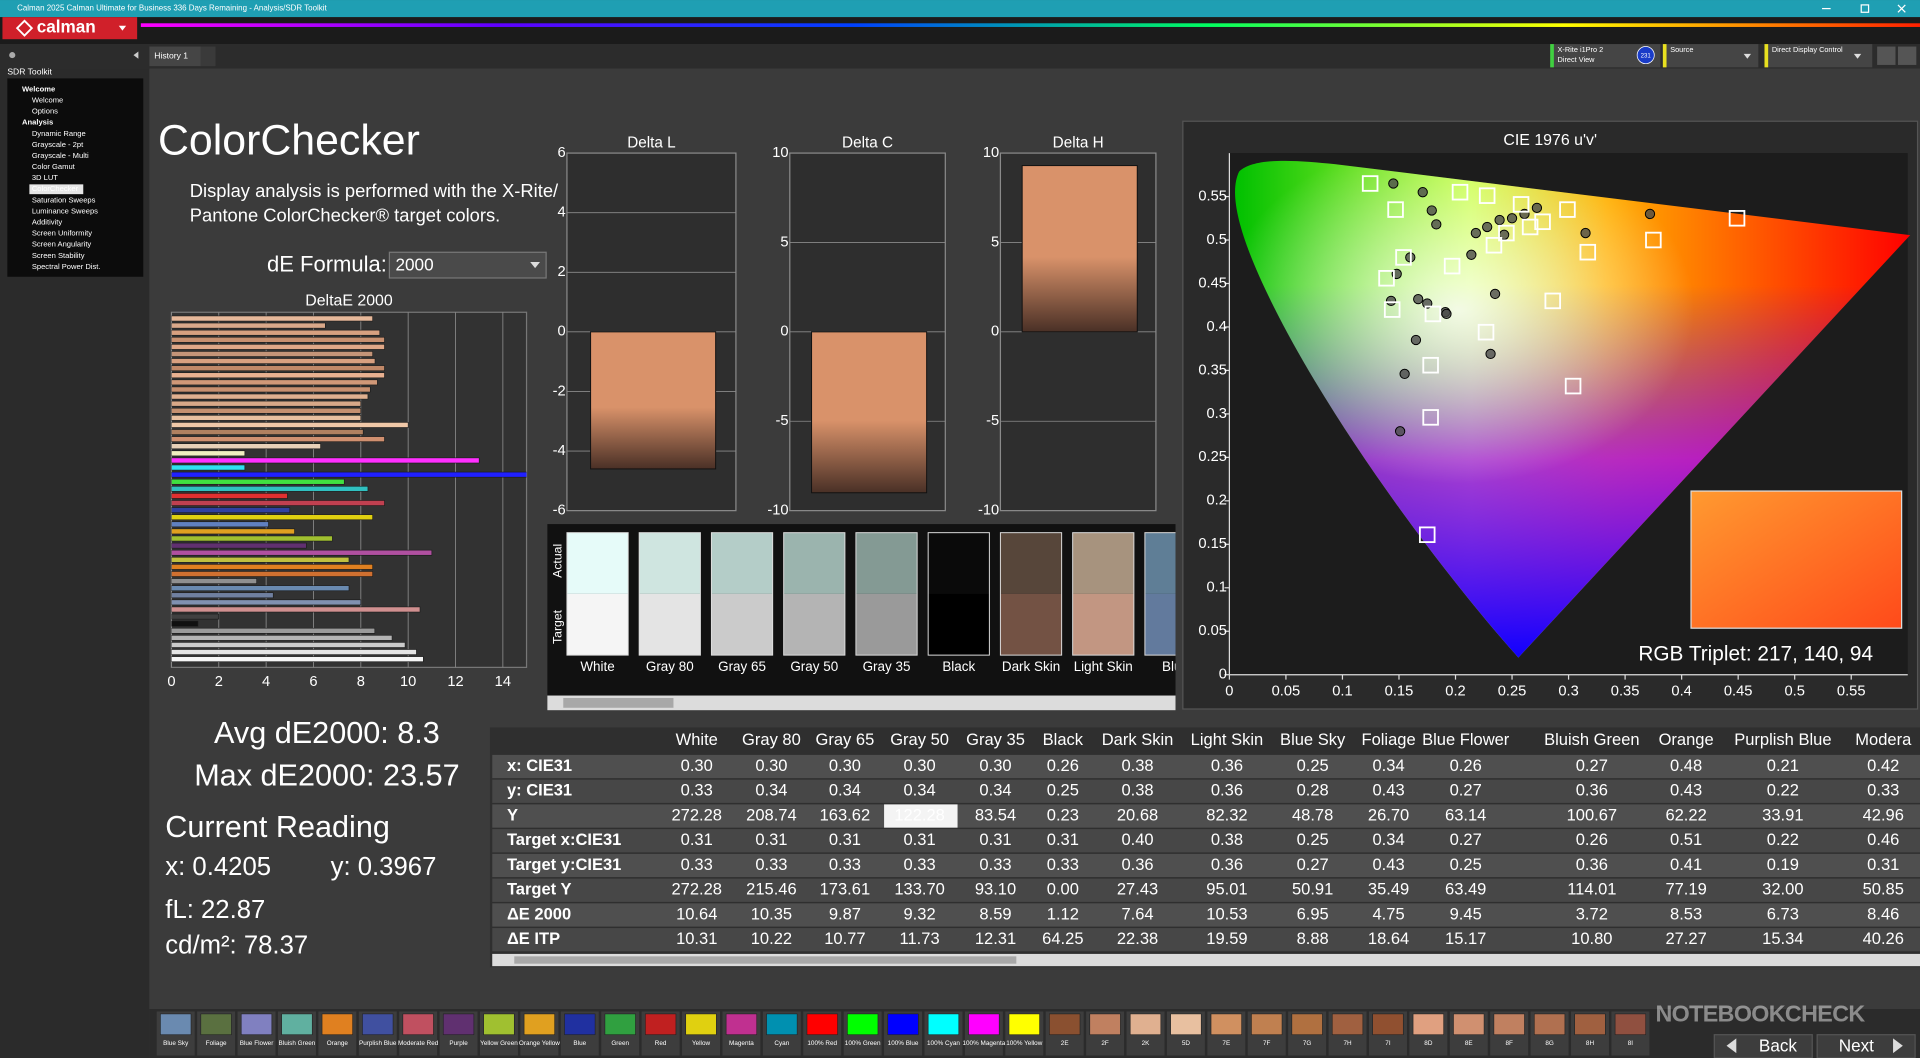 This screenshot has height=1058, width=1920. What do you see at coordinates (1065, 1043) in the screenshot?
I see `patch-label: 2E` at bounding box center [1065, 1043].